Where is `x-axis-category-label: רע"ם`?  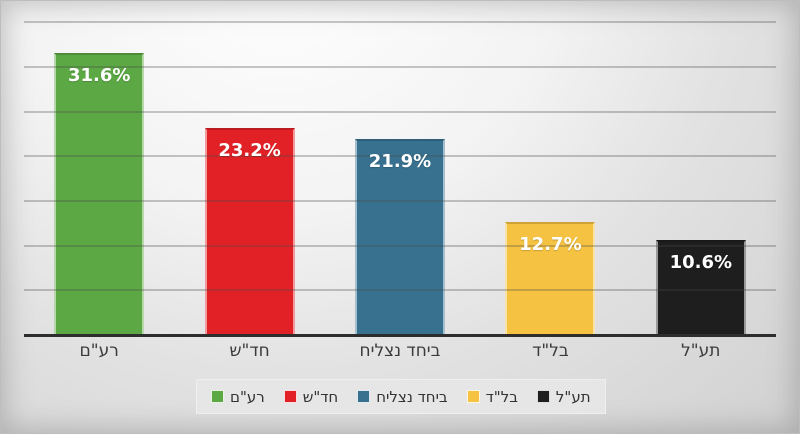
x-axis-category-label: רע"ם is located at coordinates (99, 351).